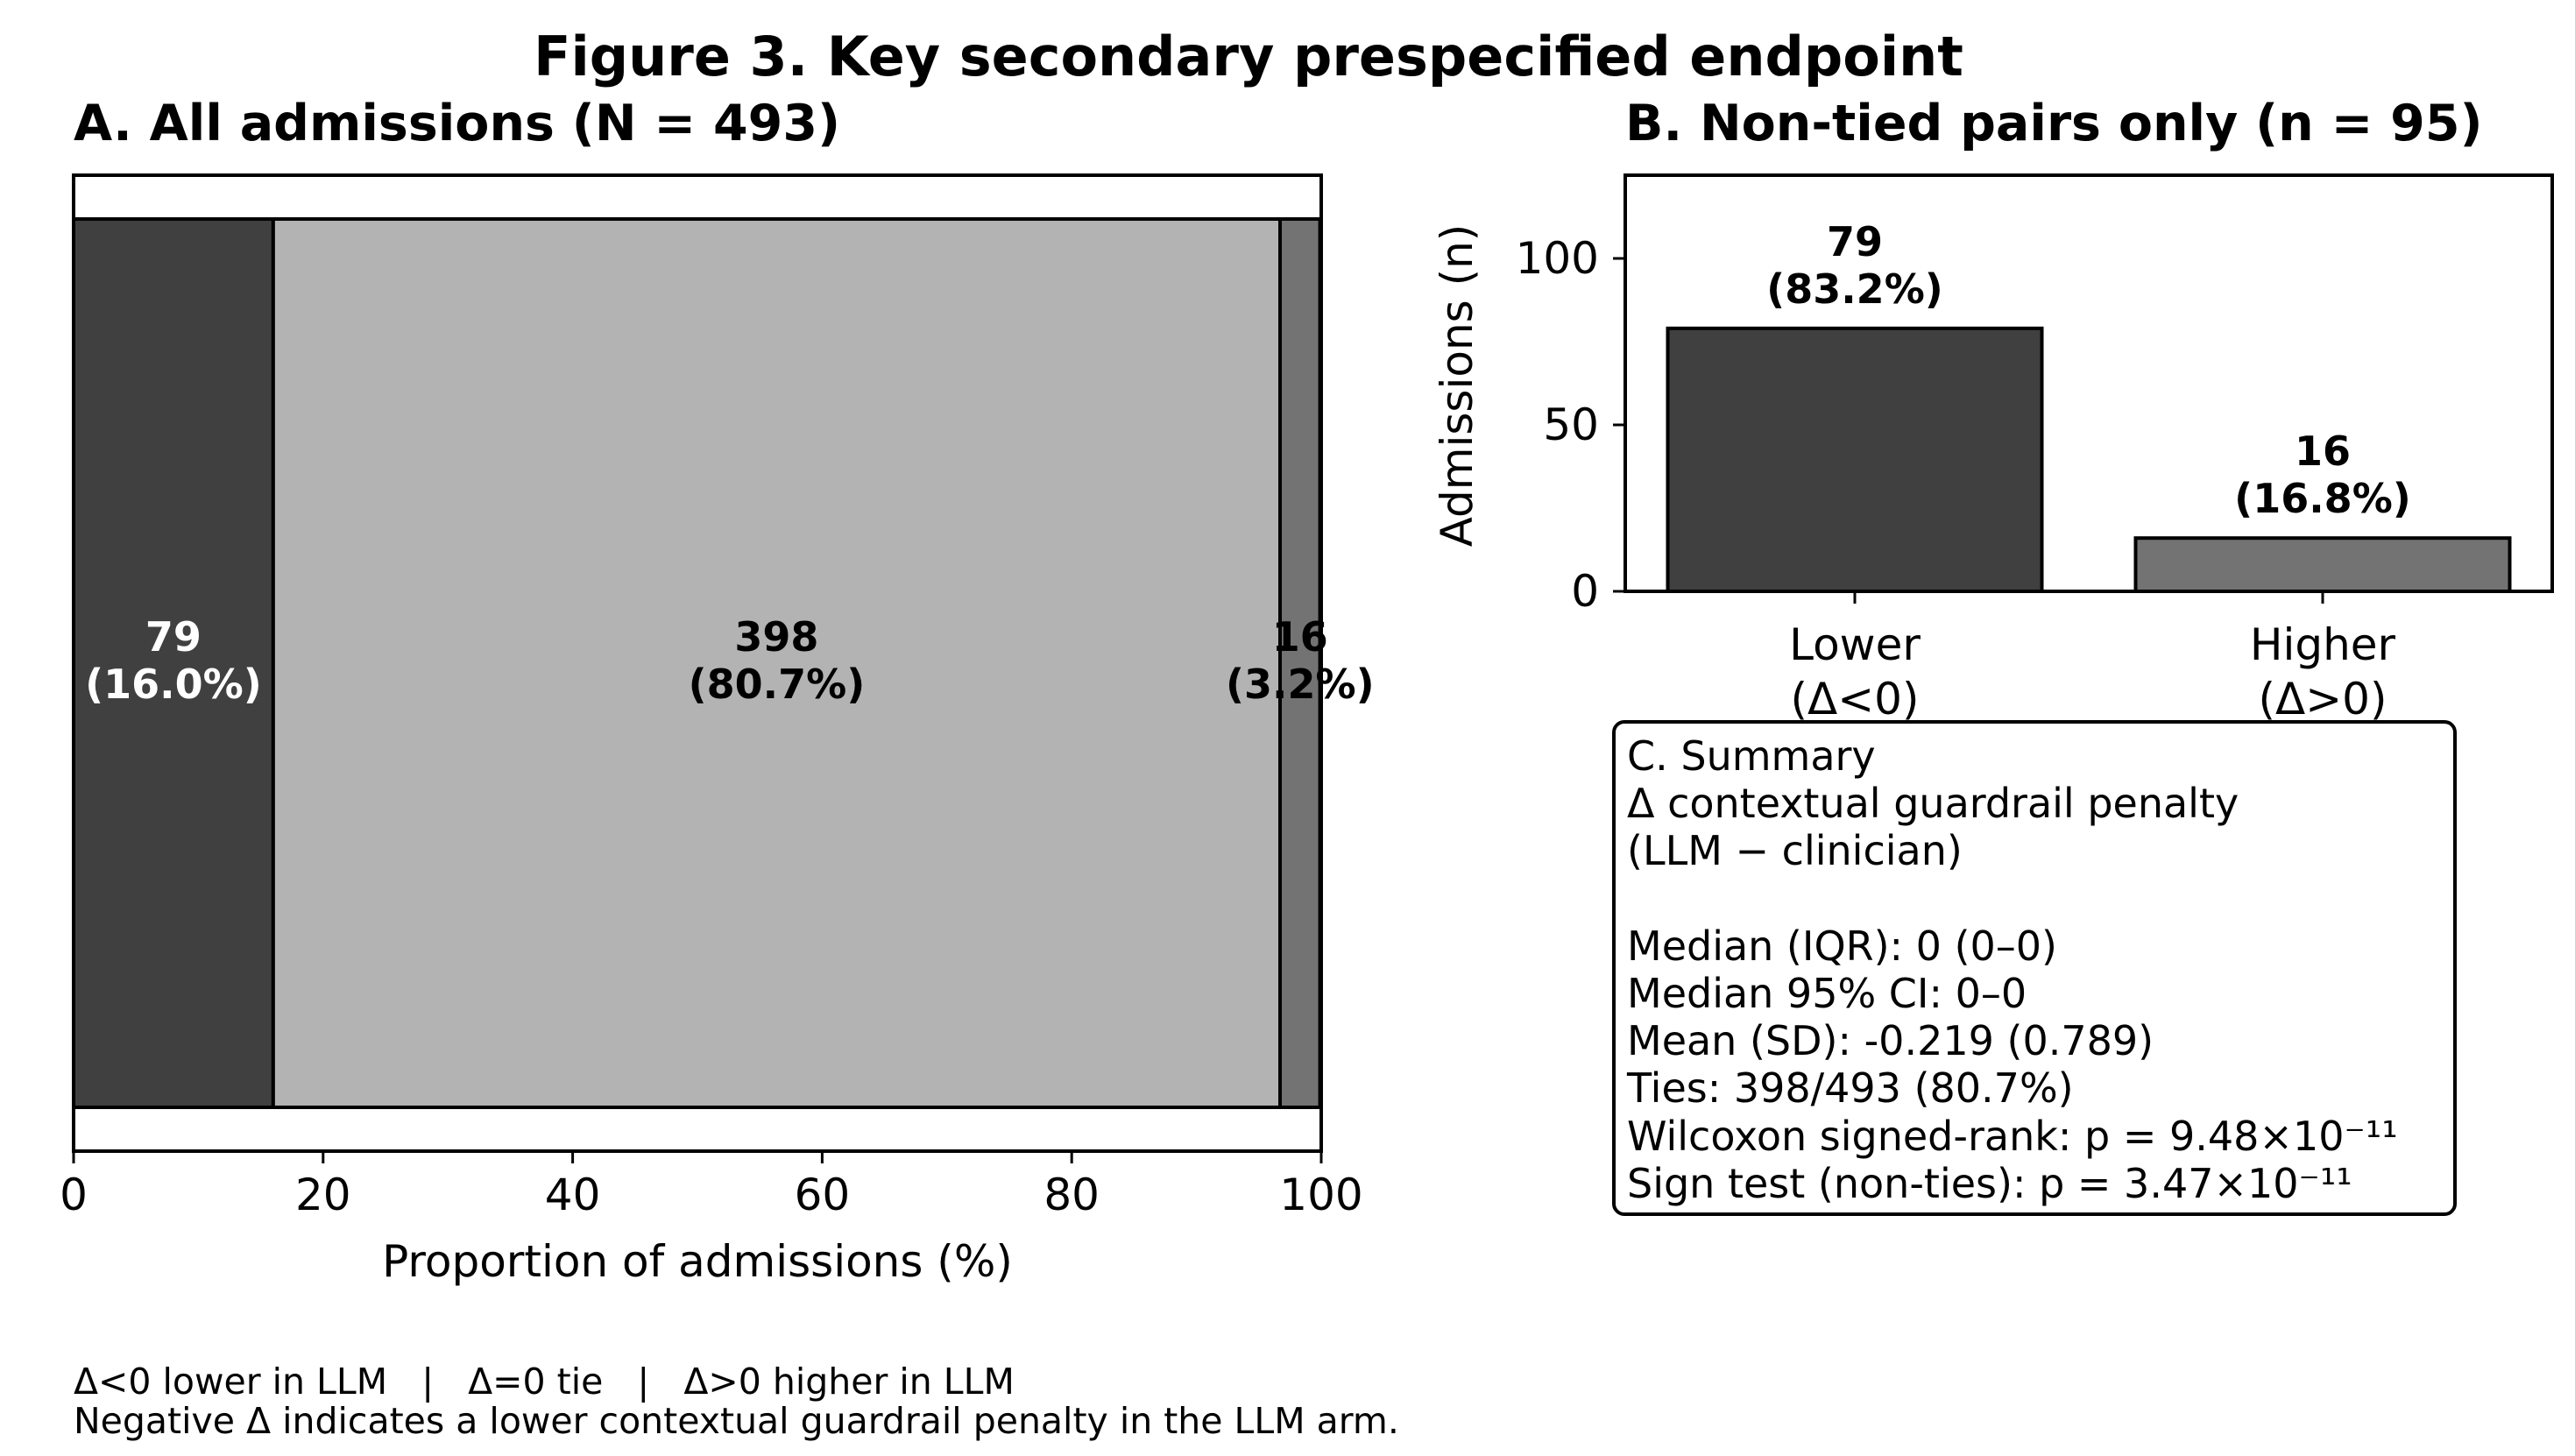  What do you see at coordinates (697, 1261) in the screenshot?
I see `panel-a-x-axis-label: Proportion of admissions (%)` at bounding box center [697, 1261].